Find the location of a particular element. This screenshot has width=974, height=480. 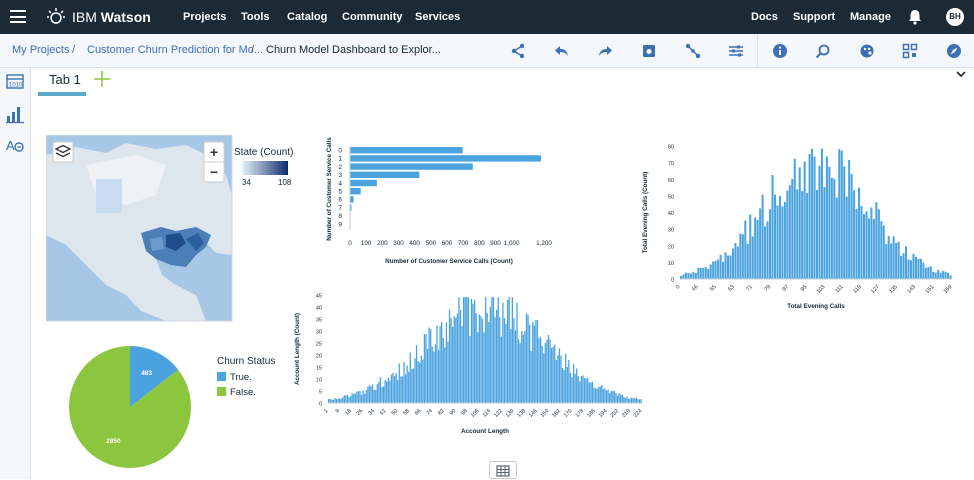

redo-icon is located at coordinates (605, 51).